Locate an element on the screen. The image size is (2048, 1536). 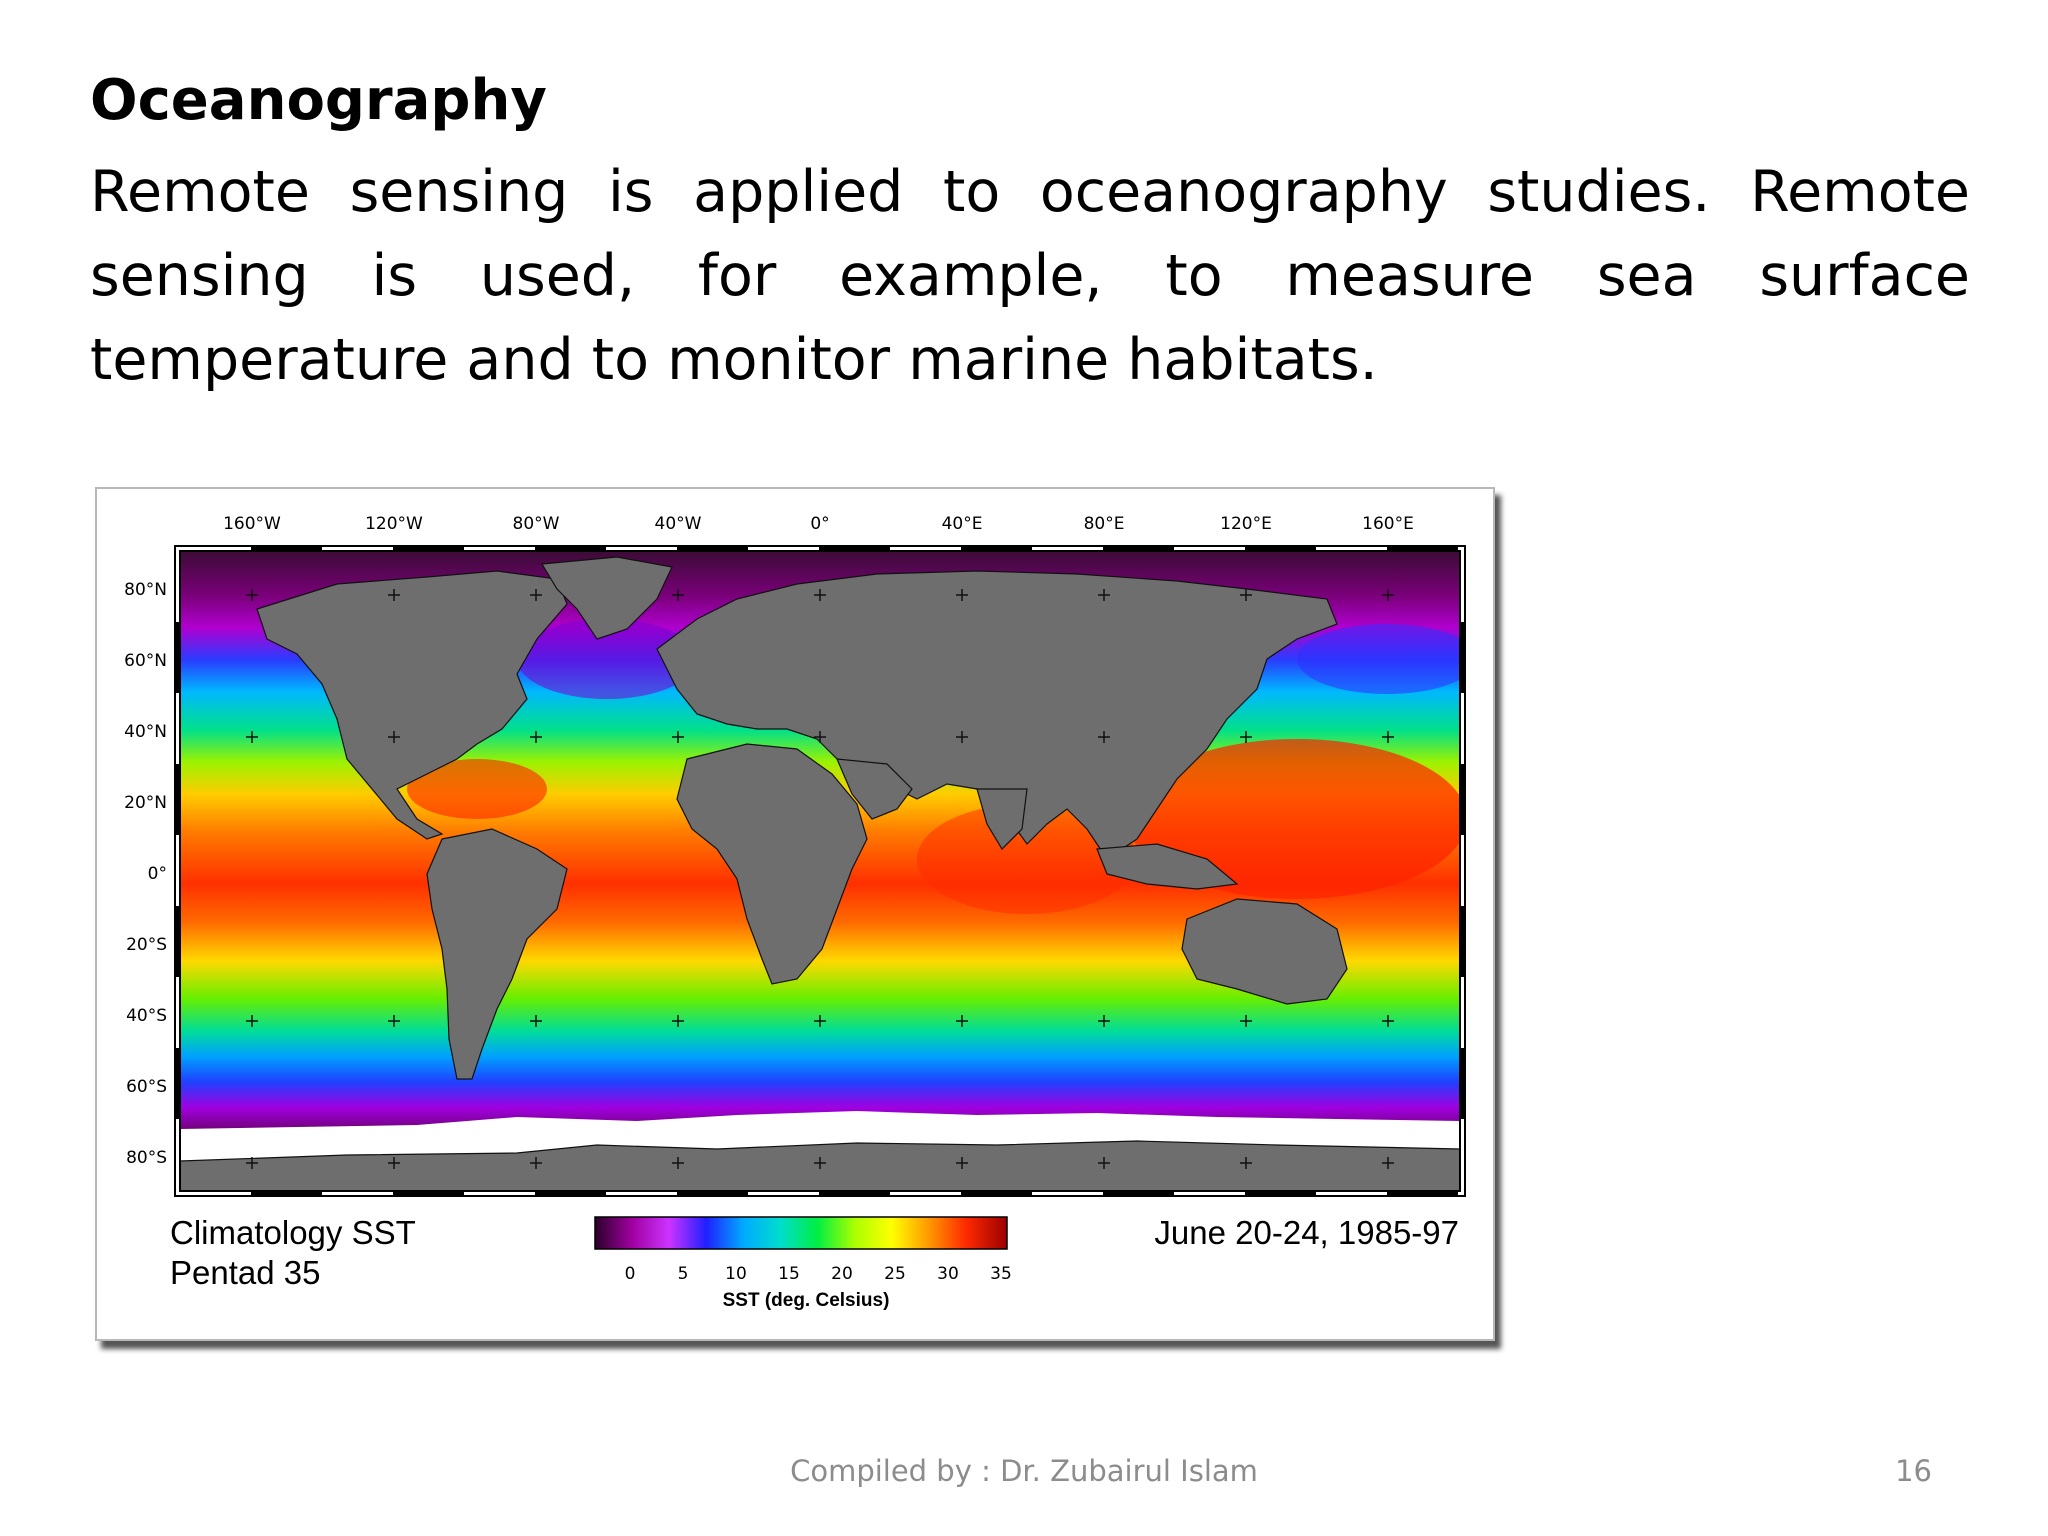
lon-label: 40°E is located at coordinates (962, 524).